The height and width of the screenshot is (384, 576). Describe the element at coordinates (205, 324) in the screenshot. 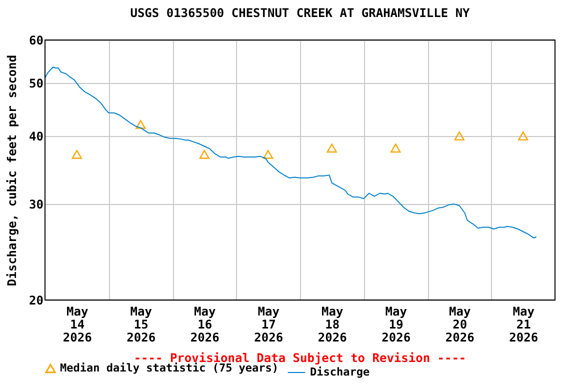

I see `x-tick-label: May 16 2026` at that location.